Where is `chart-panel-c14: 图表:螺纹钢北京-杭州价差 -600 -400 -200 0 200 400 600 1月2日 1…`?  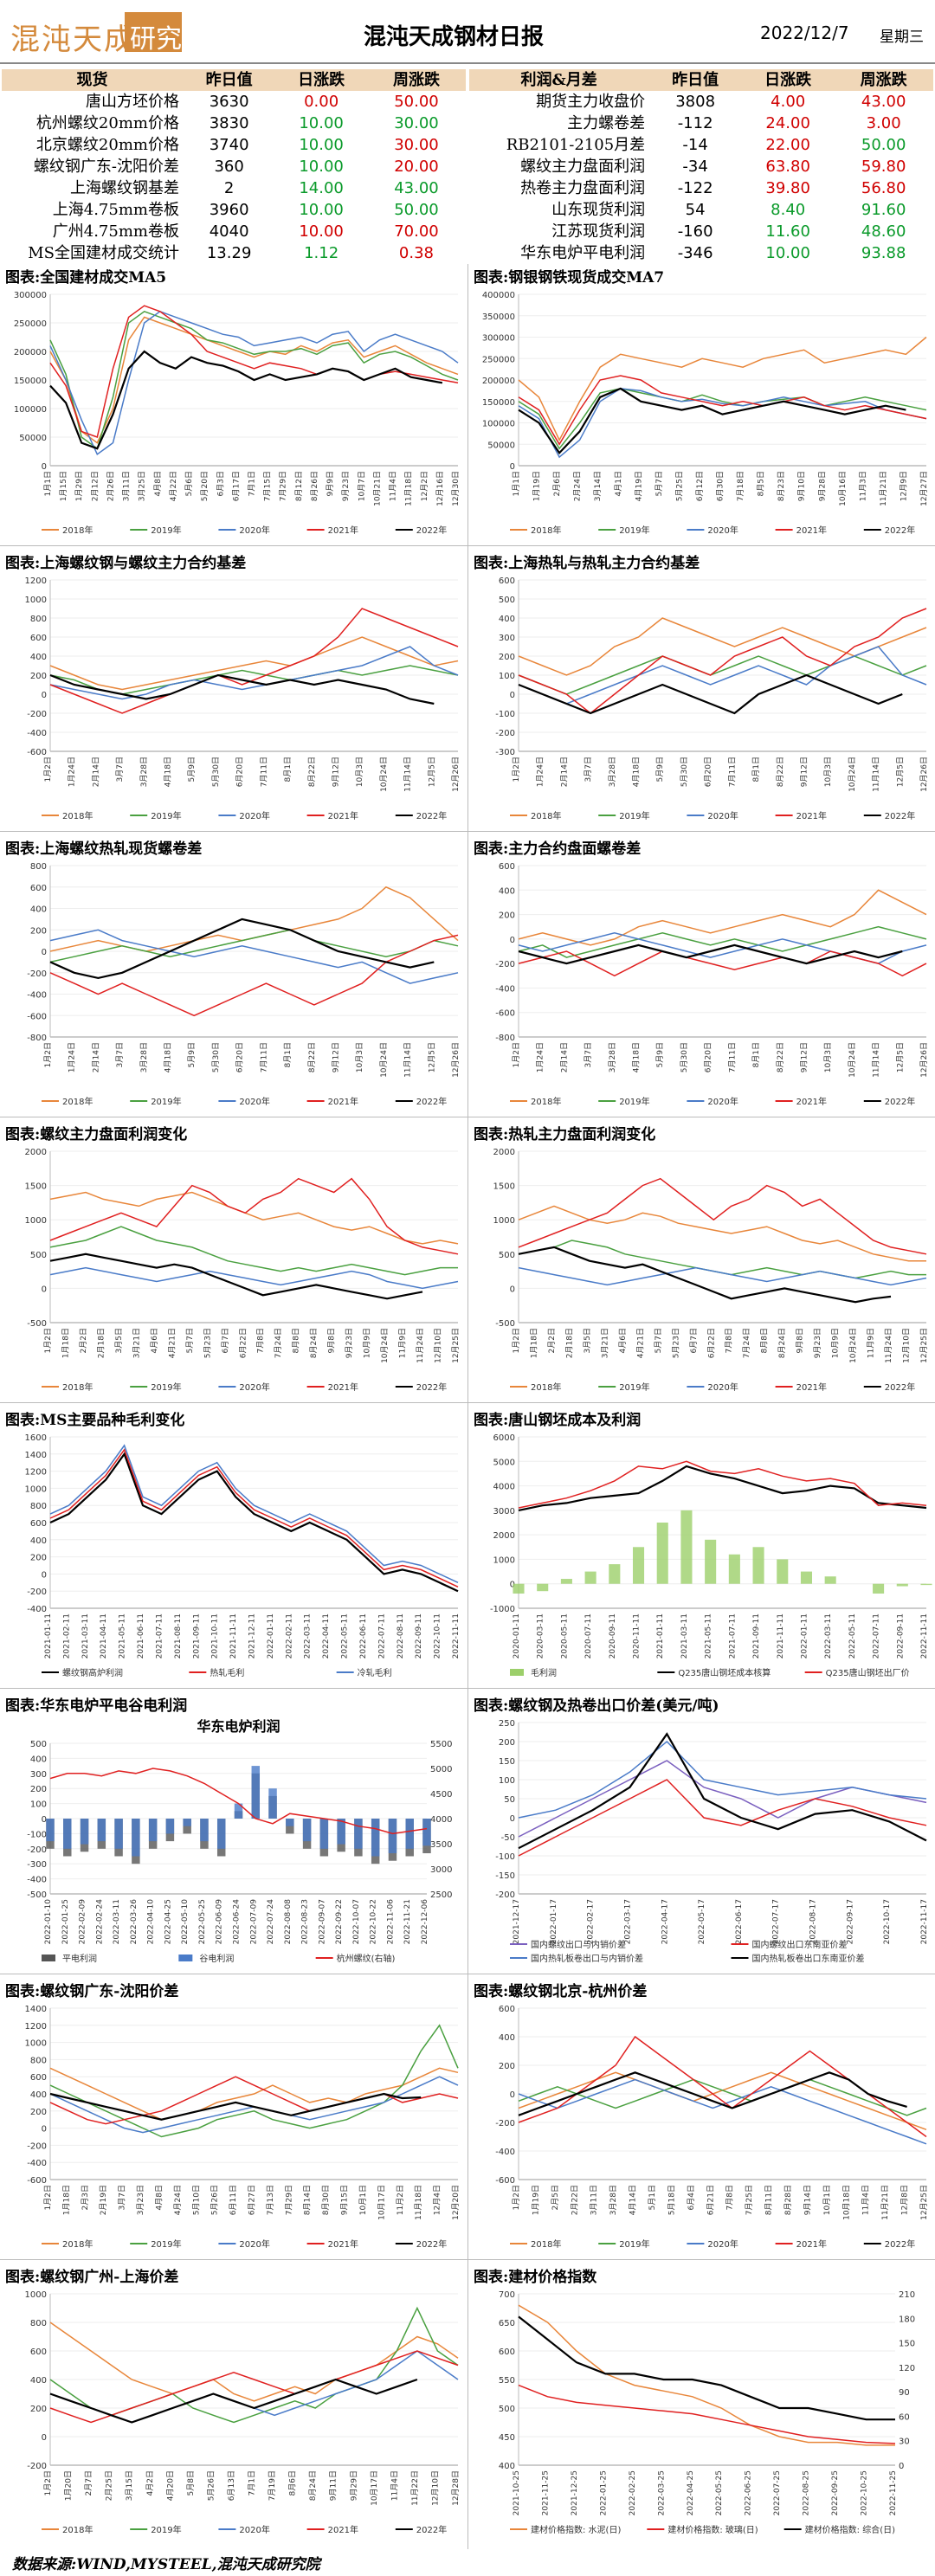 chart-panel-c14: 图表:螺纹钢北京-杭州价差 -600 -400 -200 0 200 400 600 1月2日 1… is located at coordinates (702, 2118).